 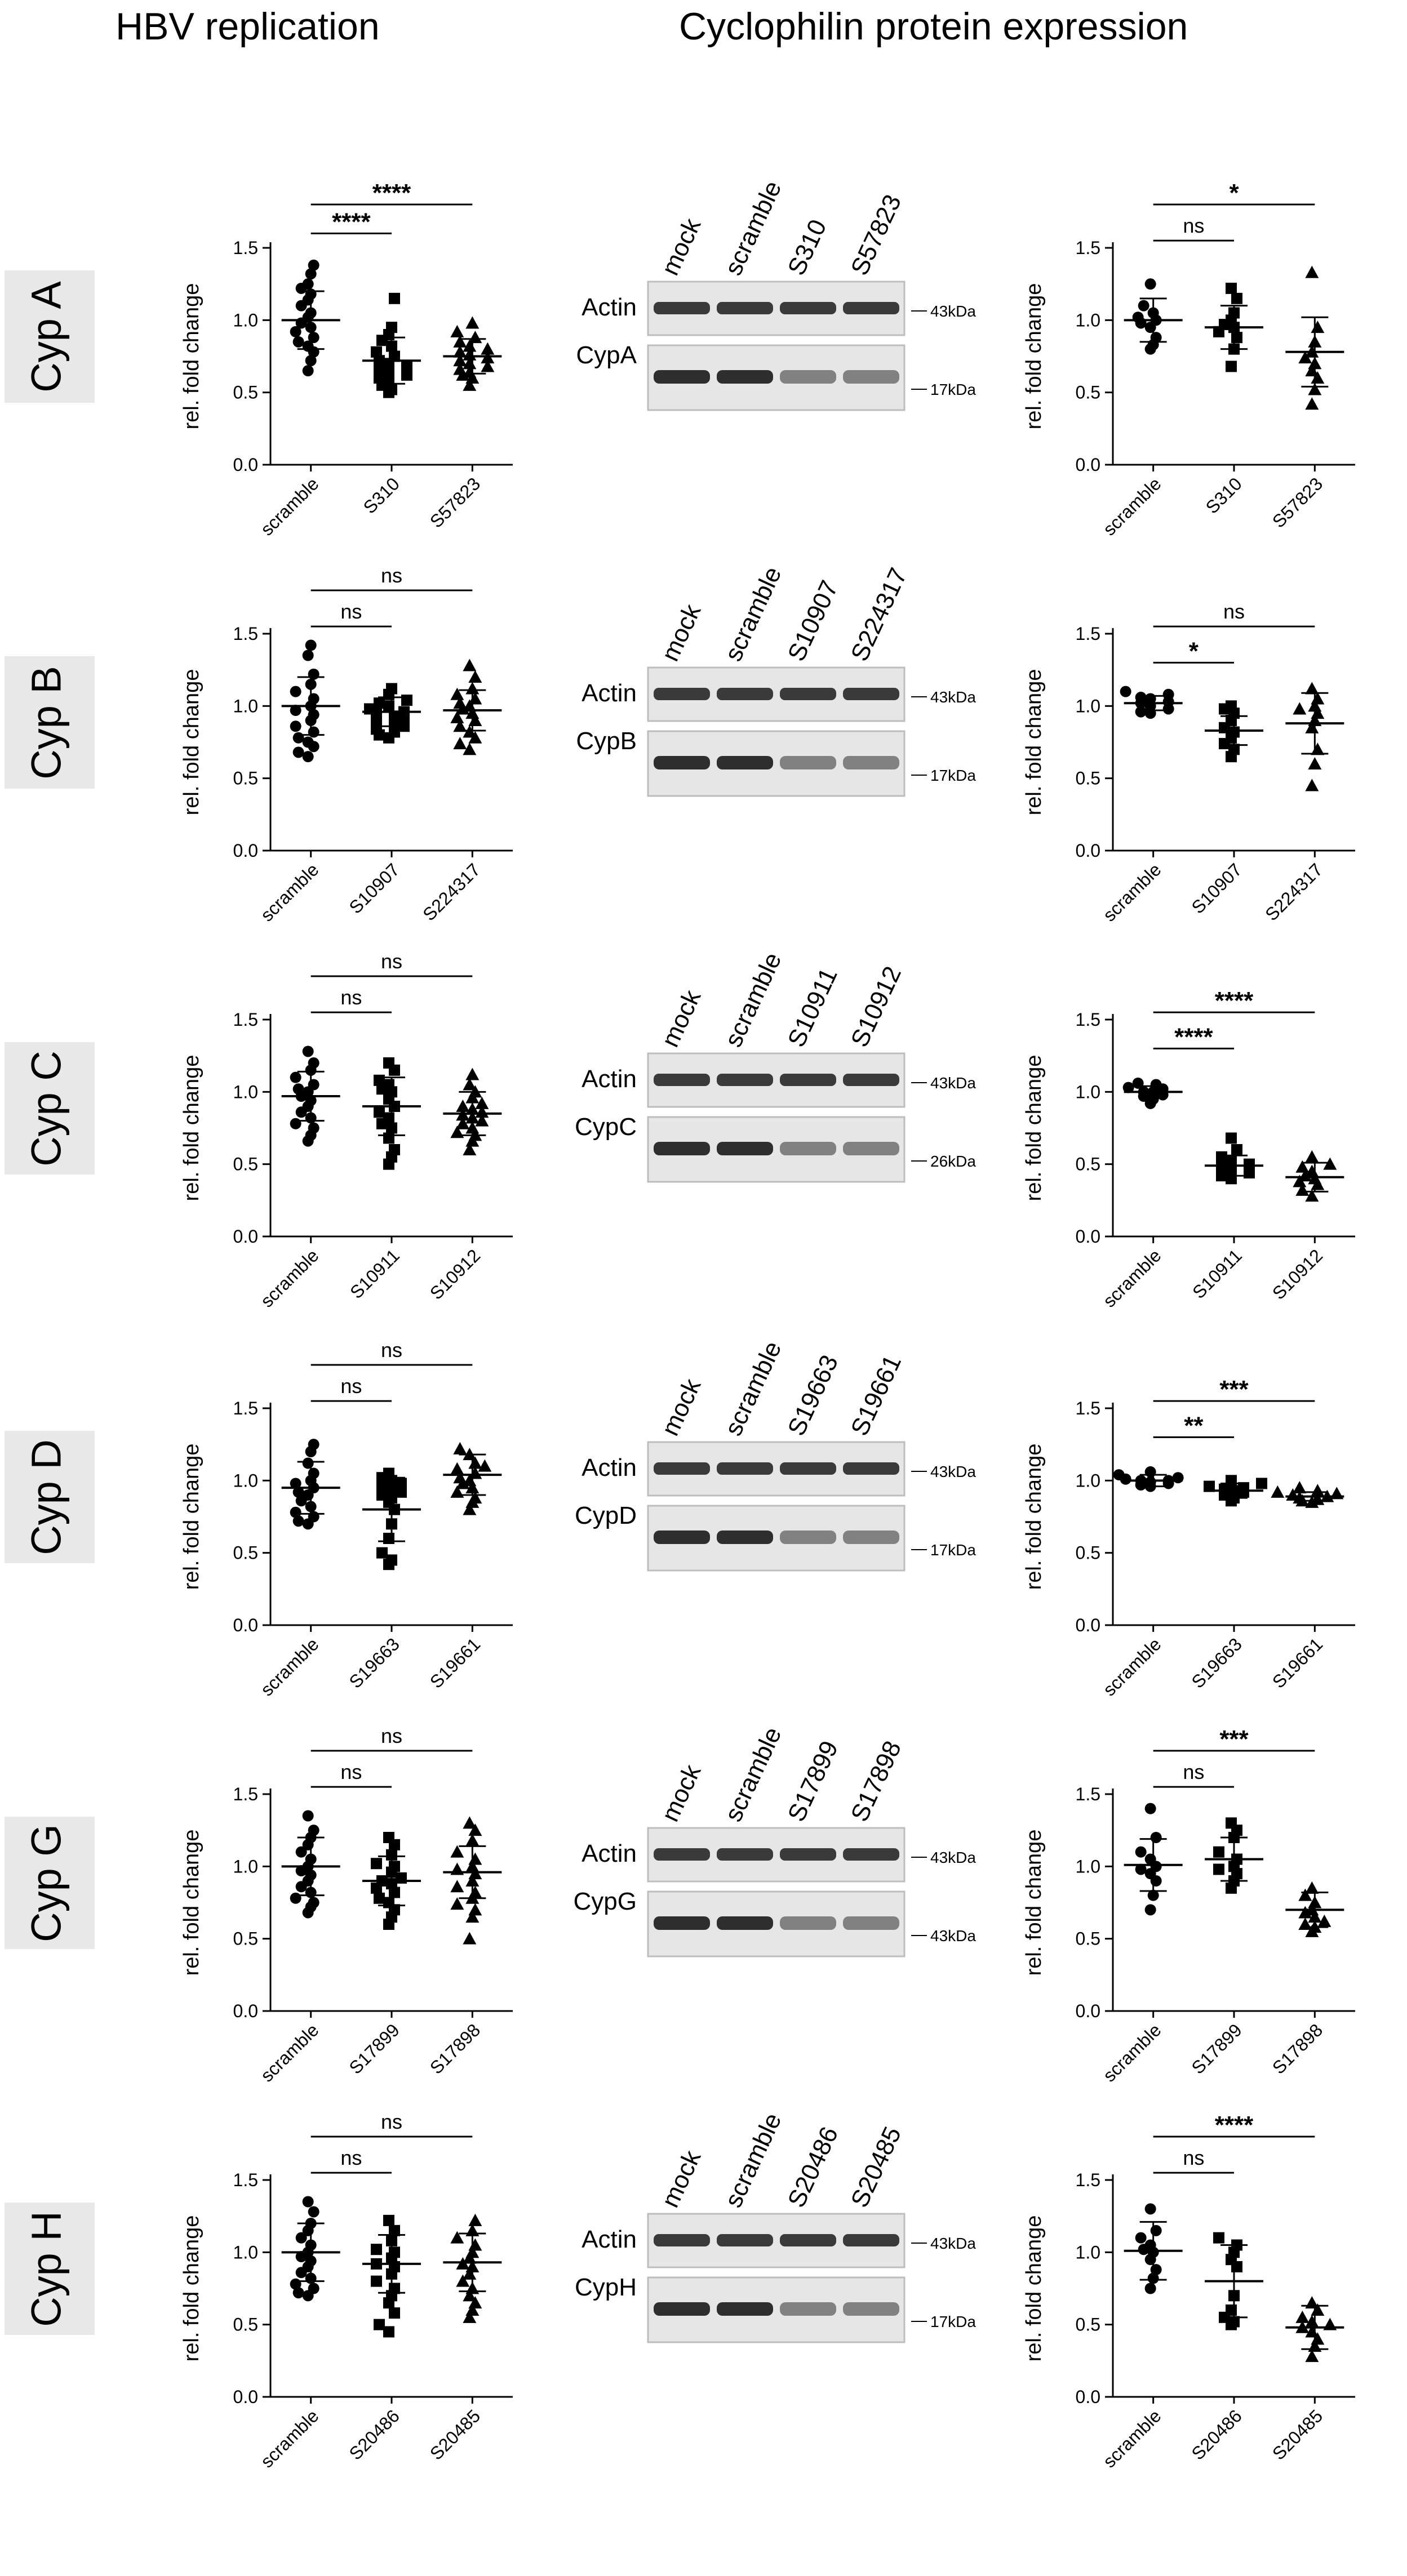 I want to click on prot-2-ytick-label: 0.5, so click(x=1088, y=1164).